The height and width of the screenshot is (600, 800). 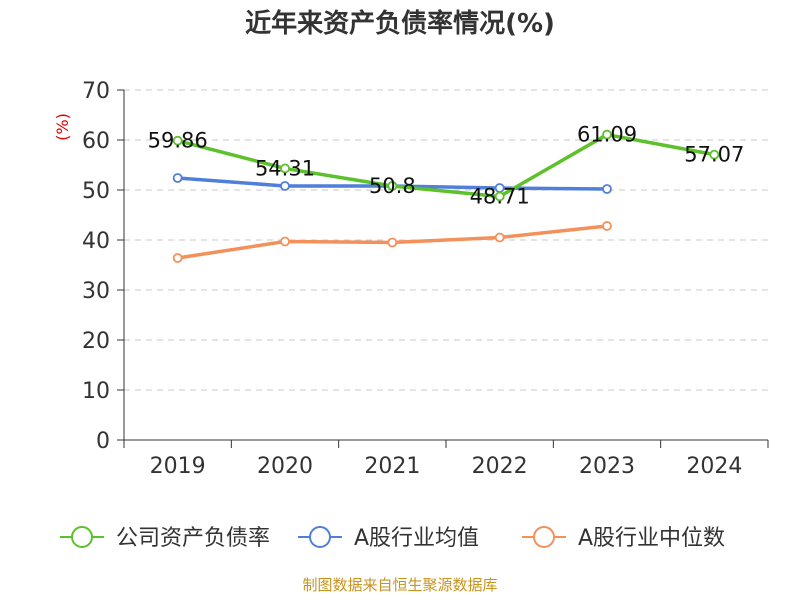 What do you see at coordinates (416, 538) in the screenshot?
I see `legend-label: A股行业均值` at bounding box center [416, 538].